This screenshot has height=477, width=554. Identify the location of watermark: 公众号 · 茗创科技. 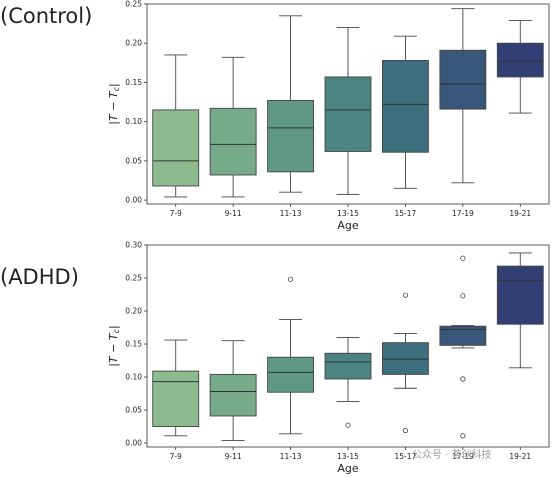
(452, 455).